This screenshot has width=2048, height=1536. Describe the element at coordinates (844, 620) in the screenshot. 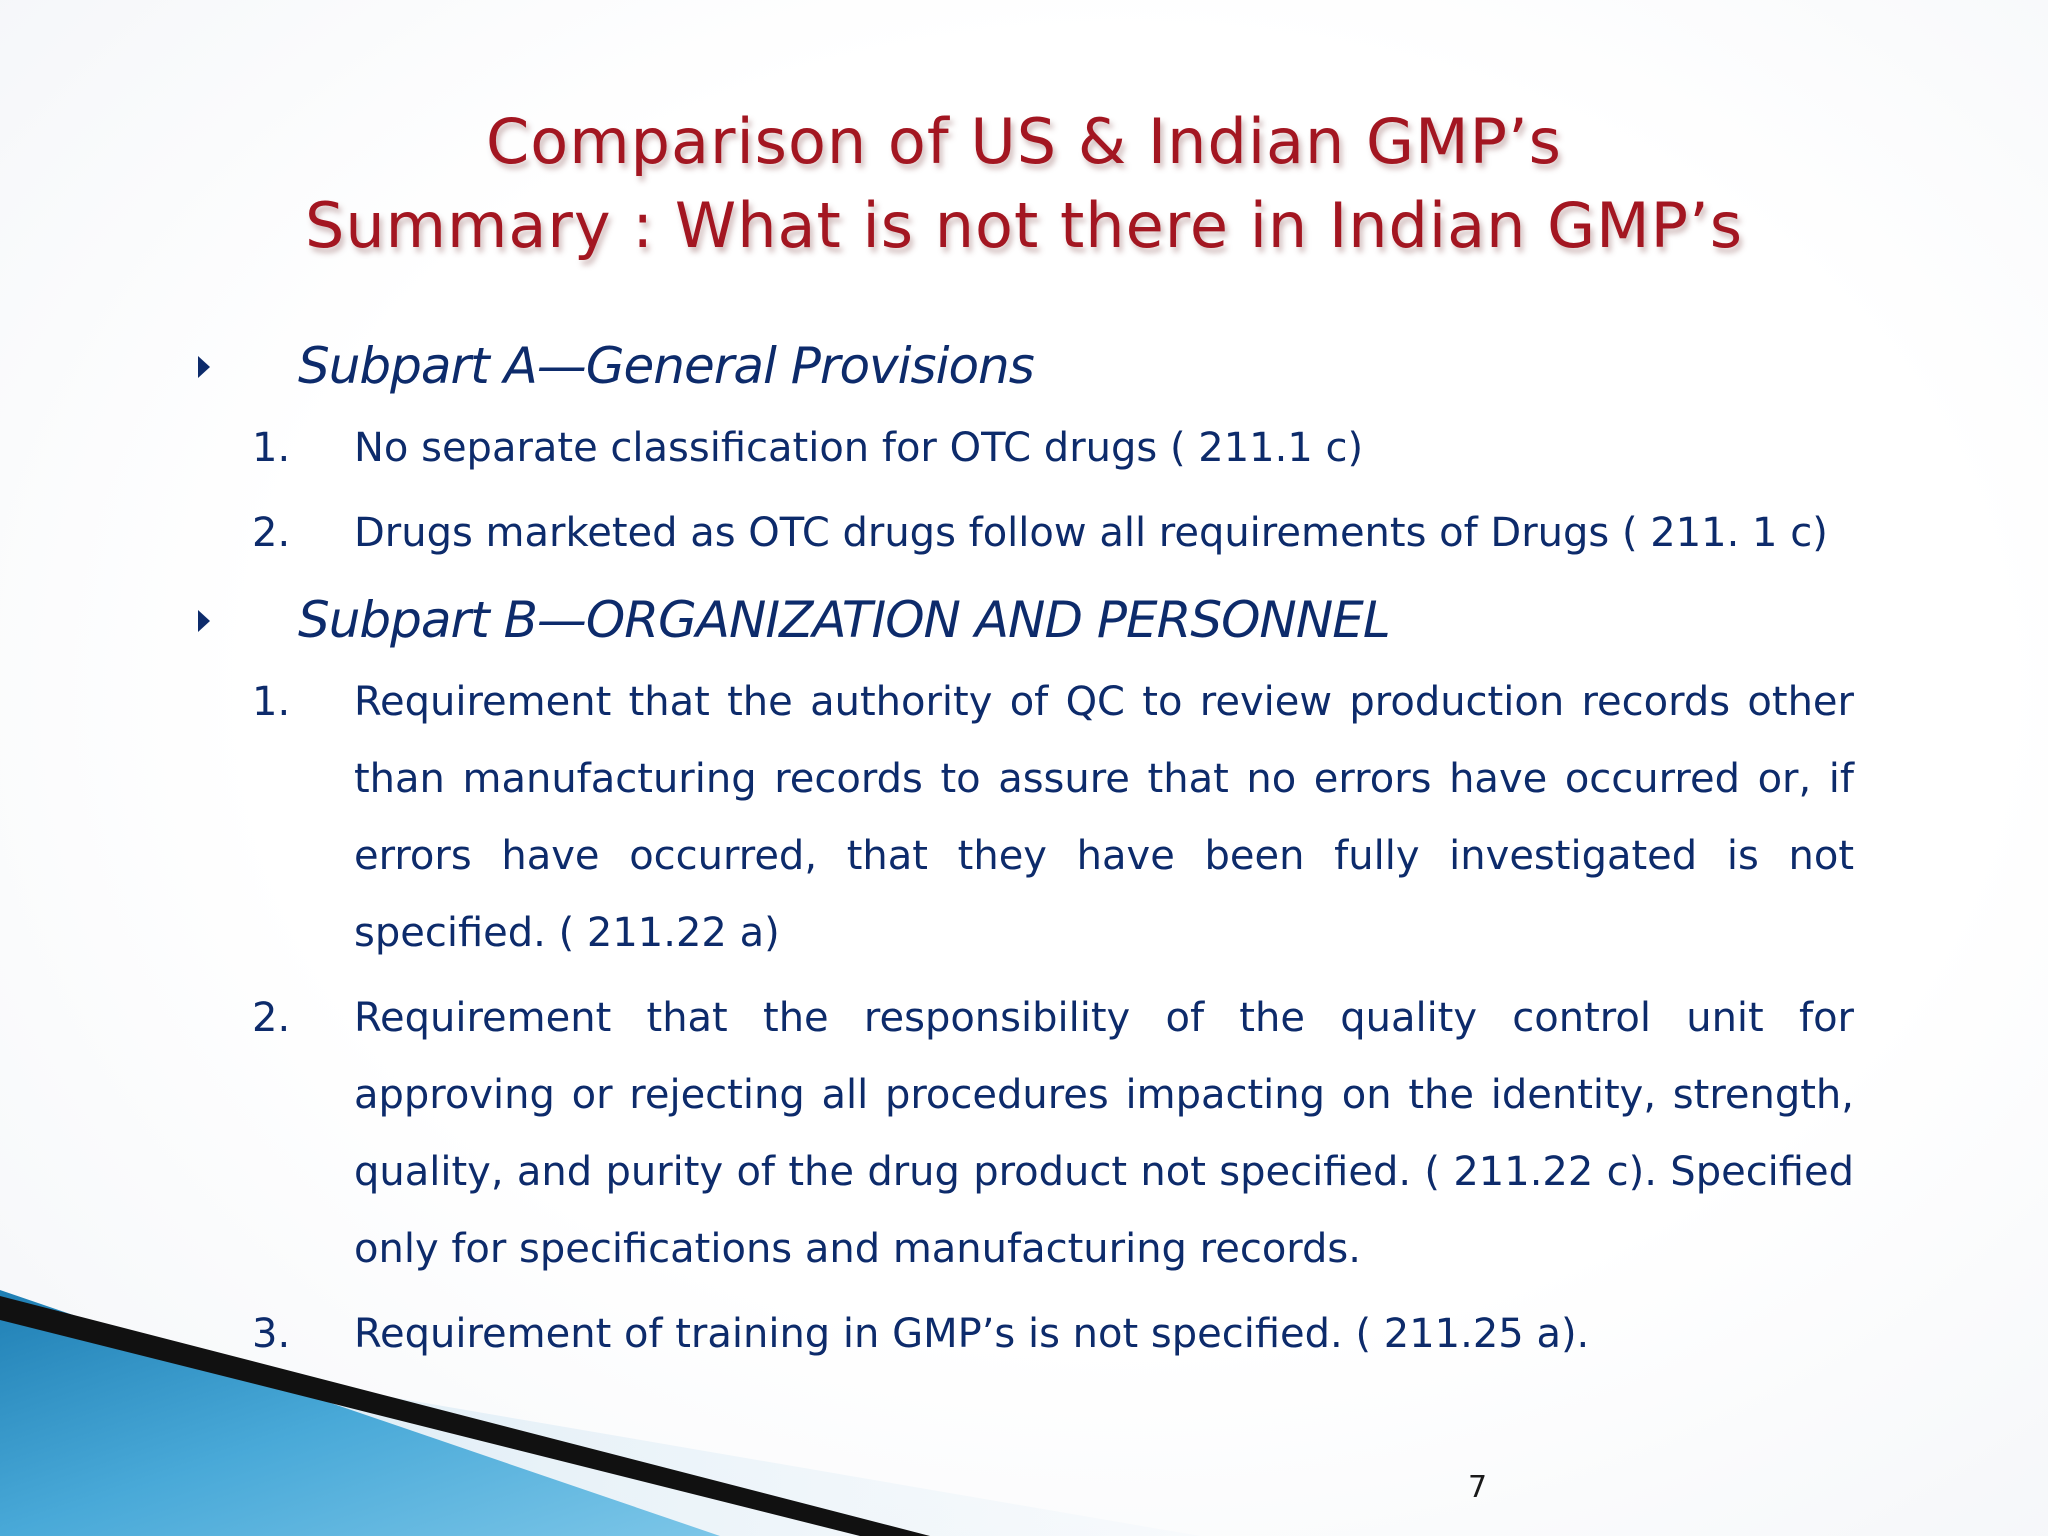

I see `section-heading-text: Subpart B—ORGANIZATION AND PERSONNEL` at that location.